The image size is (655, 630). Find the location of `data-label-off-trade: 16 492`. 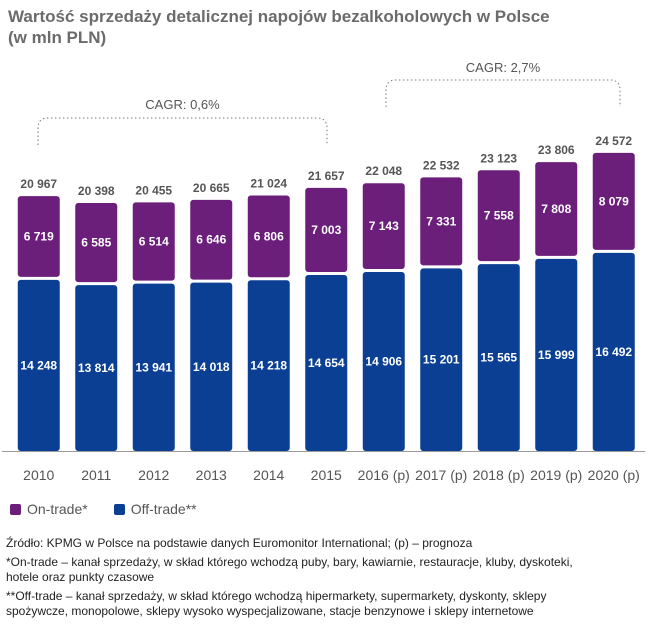

data-label-off-trade: 16 492 is located at coordinates (613, 352).